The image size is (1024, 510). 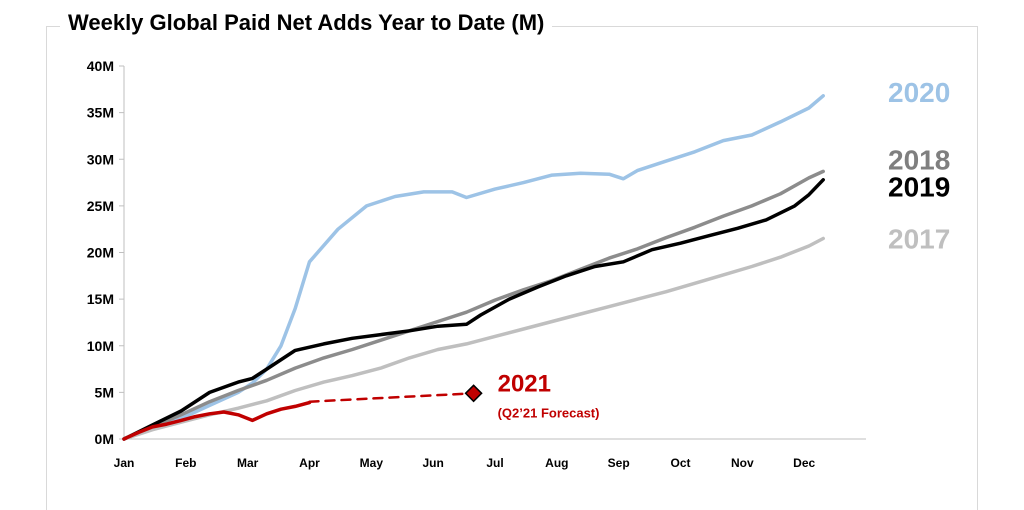 What do you see at coordinates (742, 463) in the screenshot?
I see `x-tick-label: Nov` at bounding box center [742, 463].